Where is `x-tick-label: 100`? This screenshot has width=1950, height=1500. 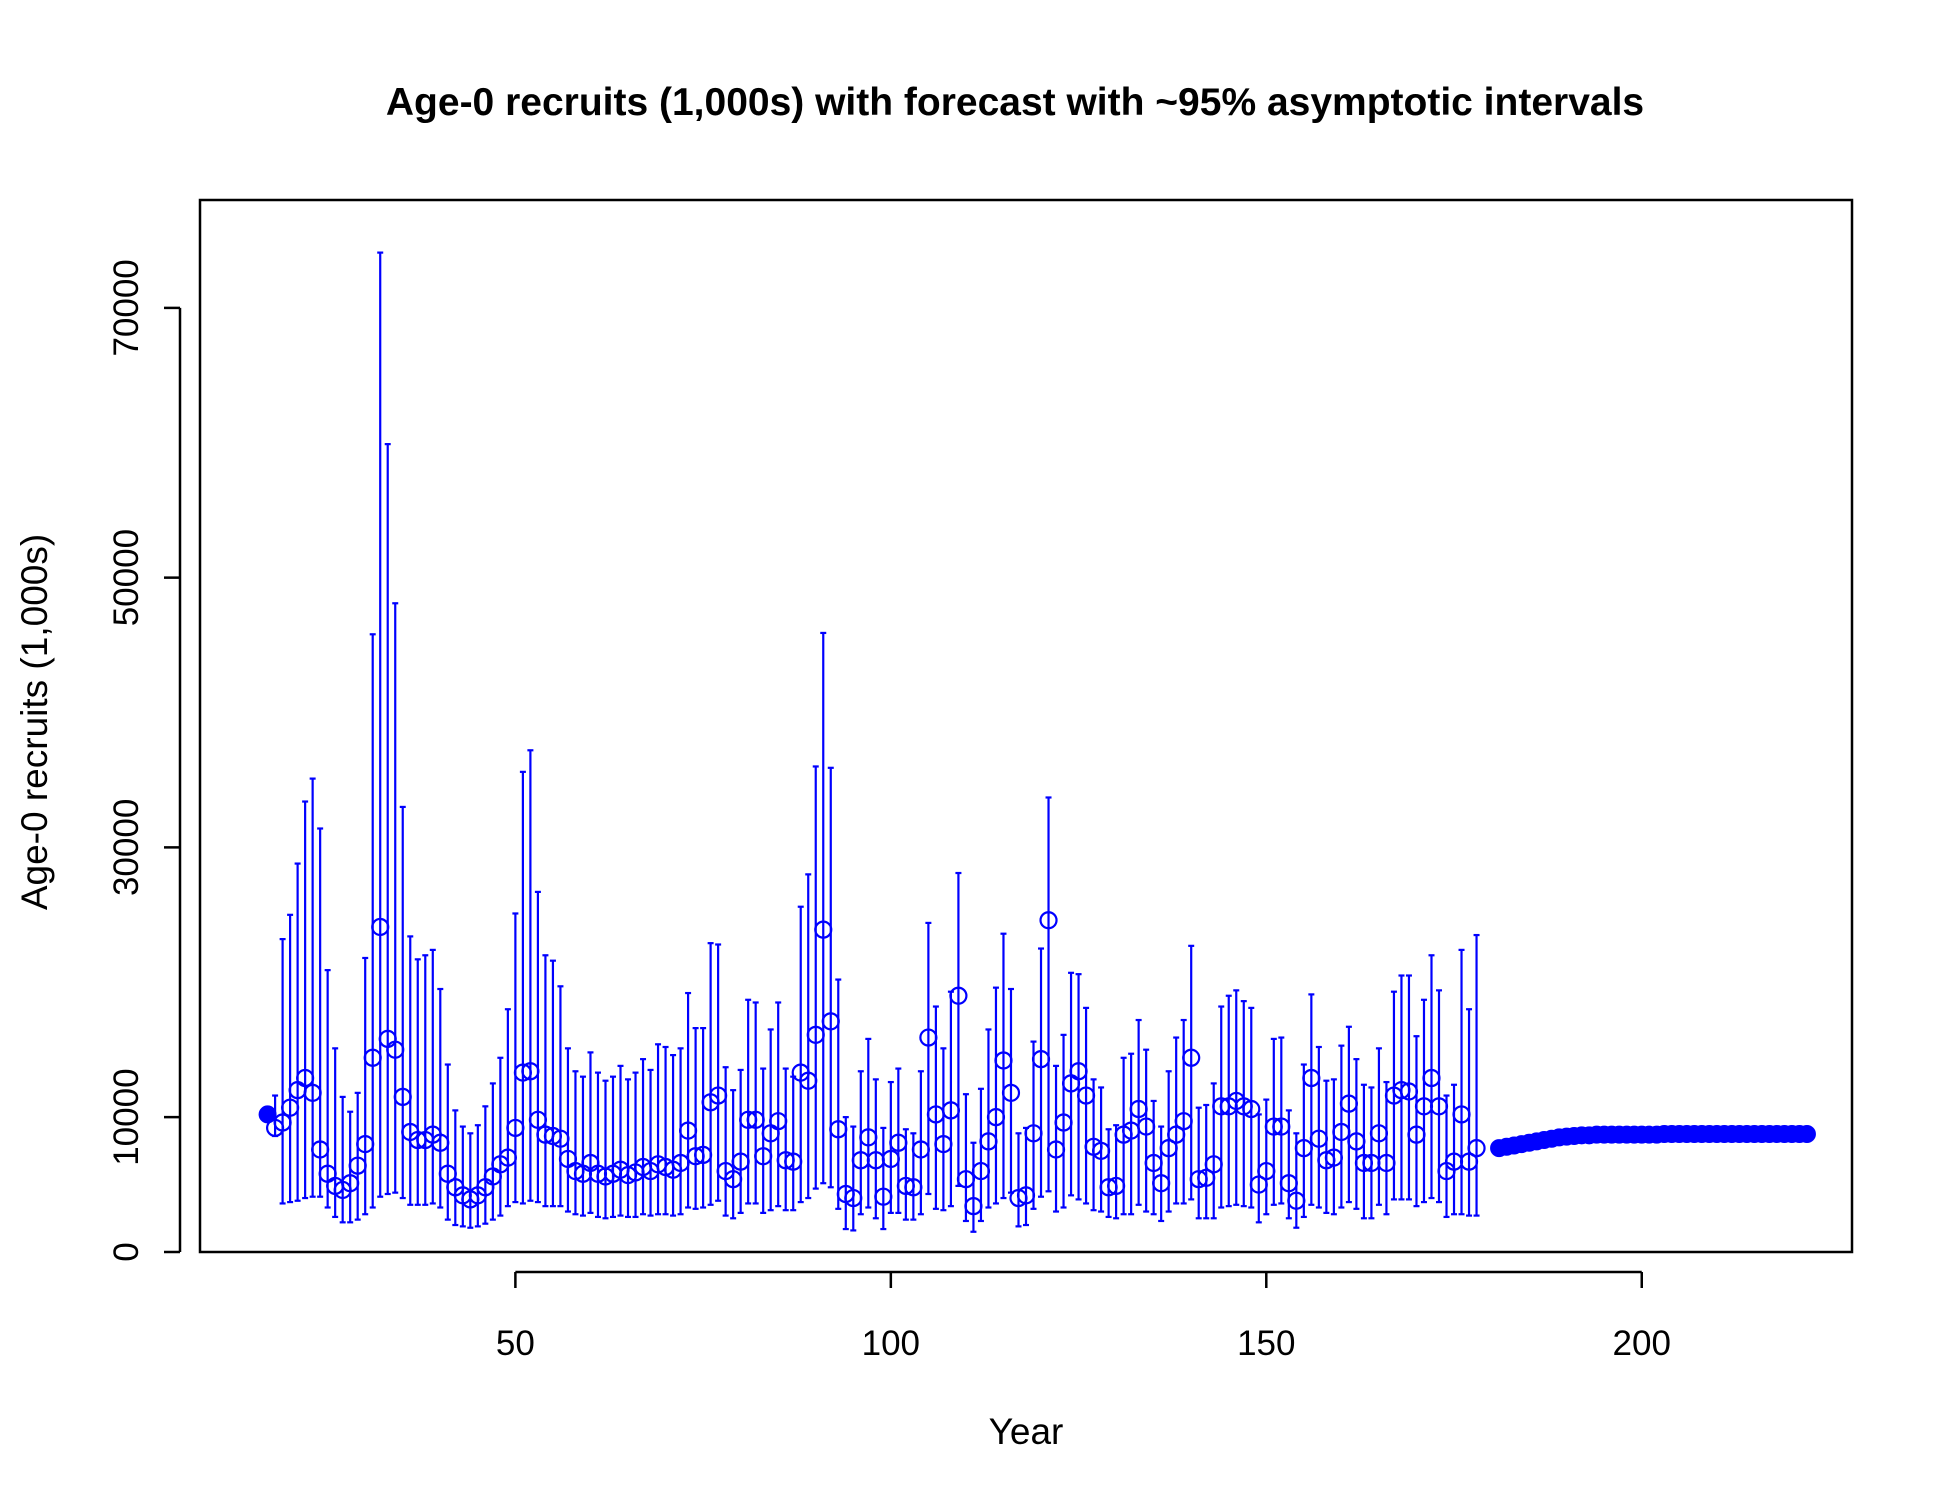 x-tick-label: 100 is located at coordinates (891, 1343).